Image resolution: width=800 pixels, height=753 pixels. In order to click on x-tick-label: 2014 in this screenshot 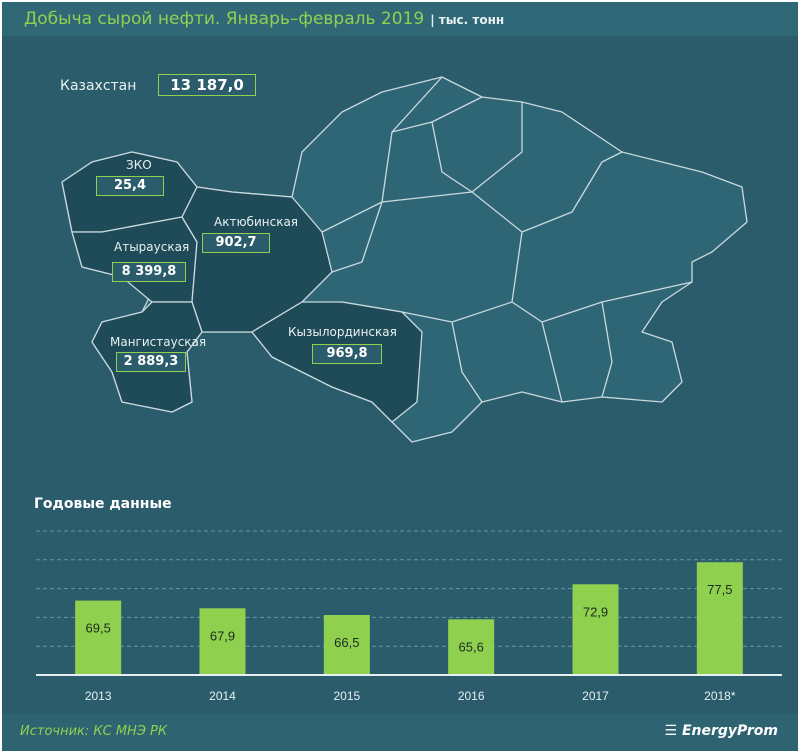, I will do `click(222, 696)`.